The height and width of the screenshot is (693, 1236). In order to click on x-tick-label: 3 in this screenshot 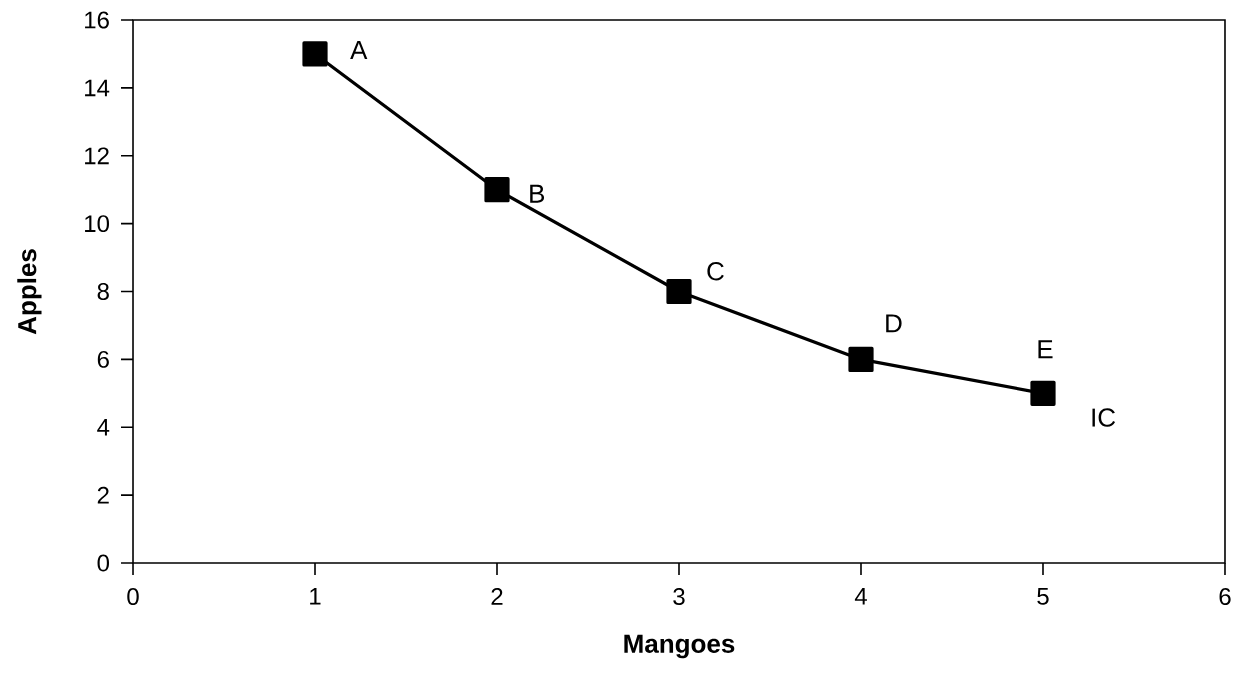, I will do `click(679, 597)`.